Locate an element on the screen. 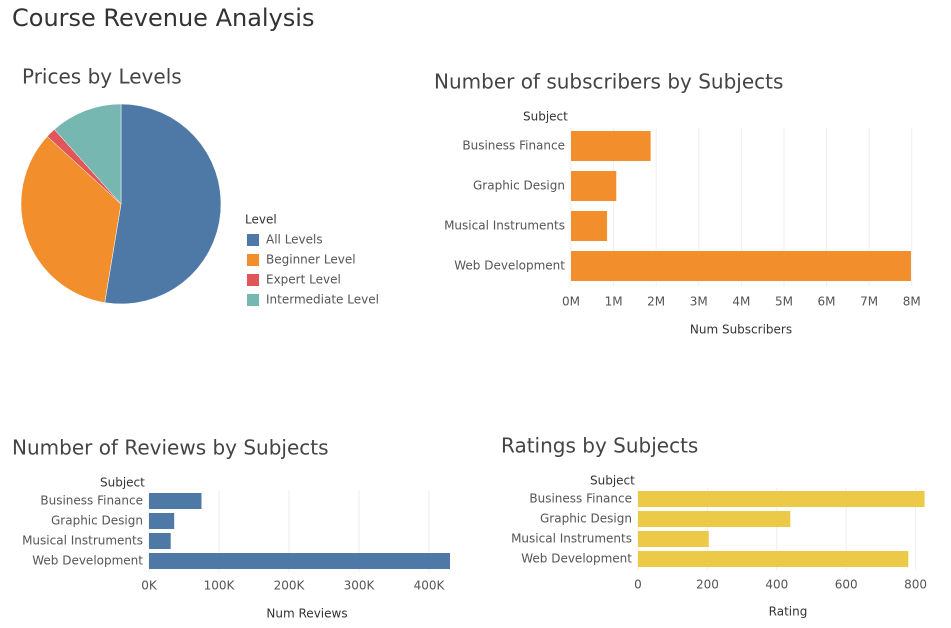 This screenshot has width=951, height=628. x-tick-label: 200 is located at coordinates (707, 585).